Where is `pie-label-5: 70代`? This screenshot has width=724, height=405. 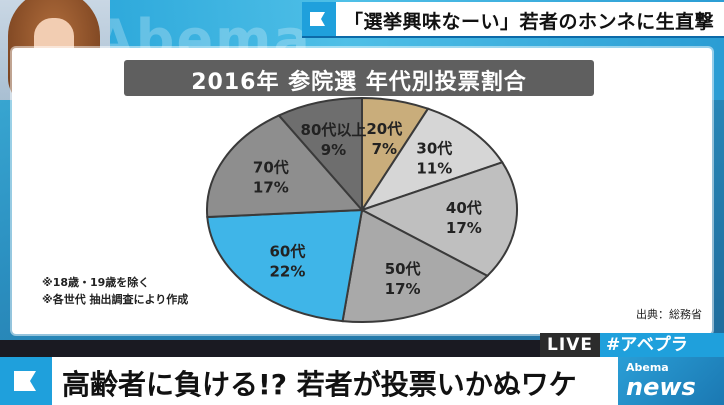
pie-label-5: 70代 is located at coordinates (271, 167).